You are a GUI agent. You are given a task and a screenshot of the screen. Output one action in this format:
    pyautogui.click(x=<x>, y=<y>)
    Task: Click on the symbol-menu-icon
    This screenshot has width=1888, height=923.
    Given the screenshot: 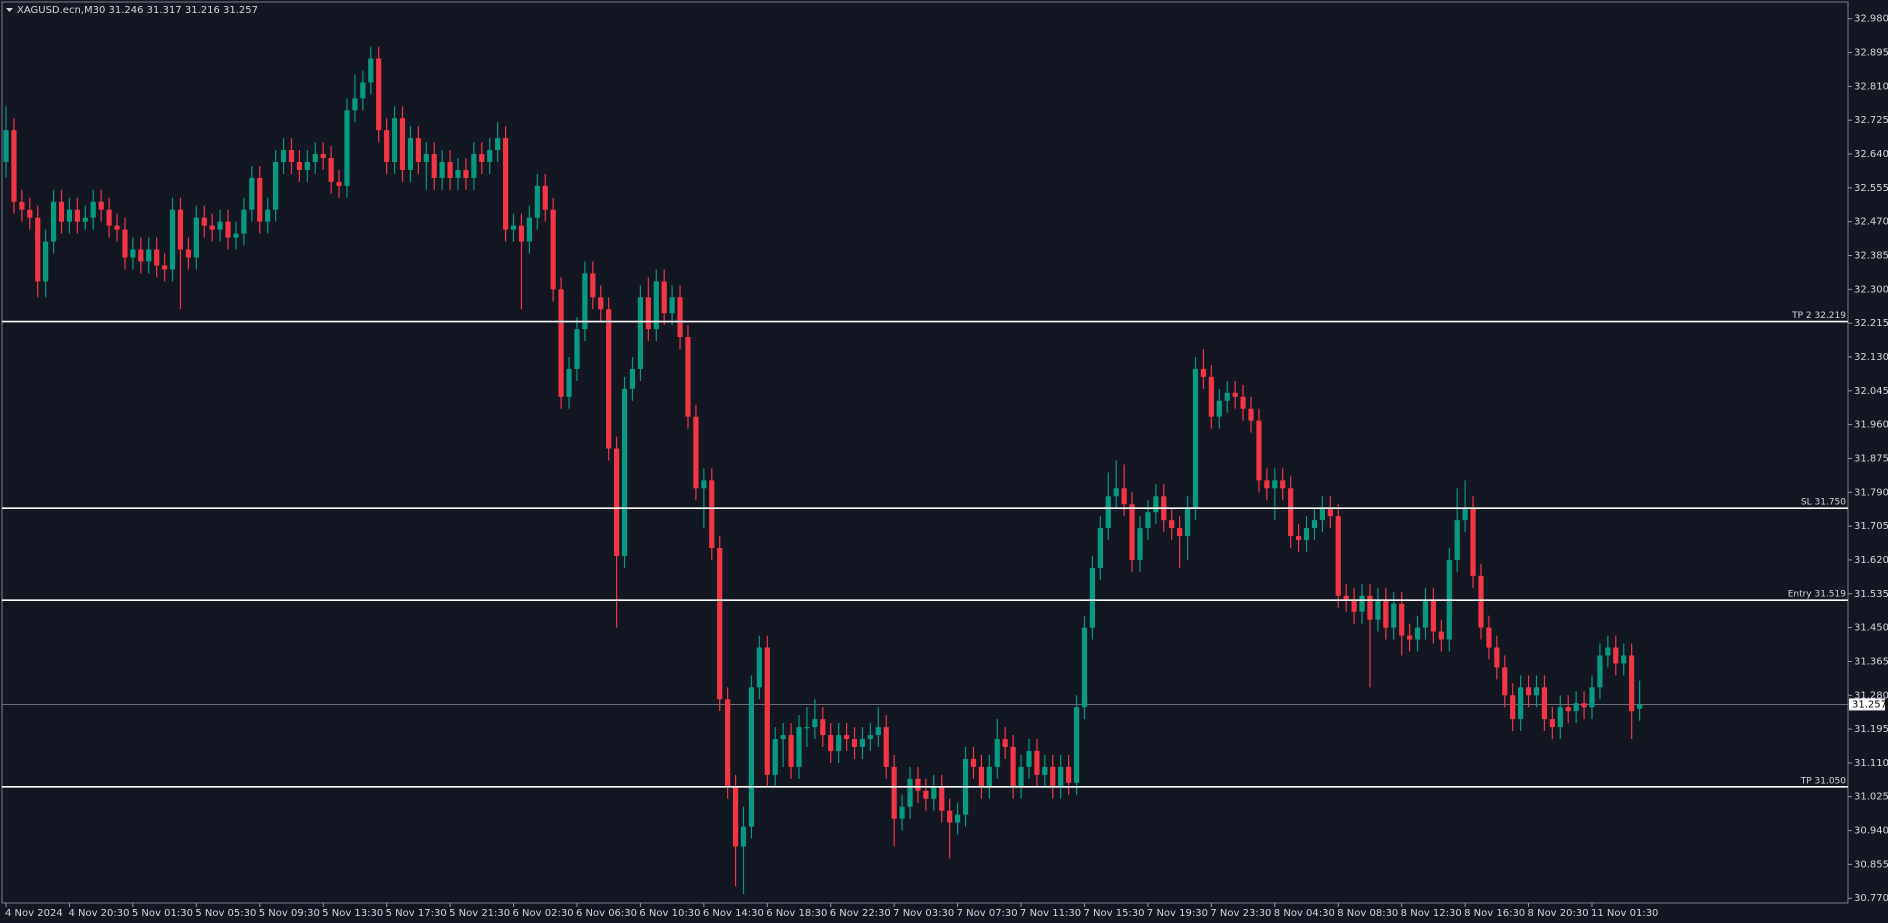 What is the action you would take?
    pyautogui.click(x=9, y=10)
    